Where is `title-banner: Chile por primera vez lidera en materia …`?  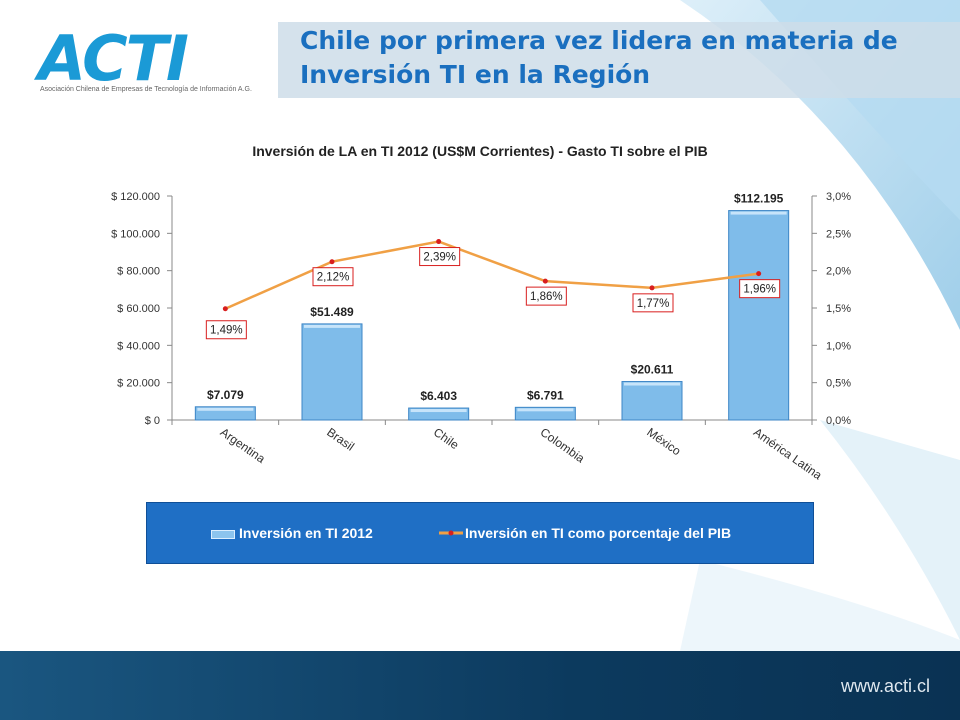 title-banner: Chile por primera vez lidera en materia … is located at coordinates (619, 60).